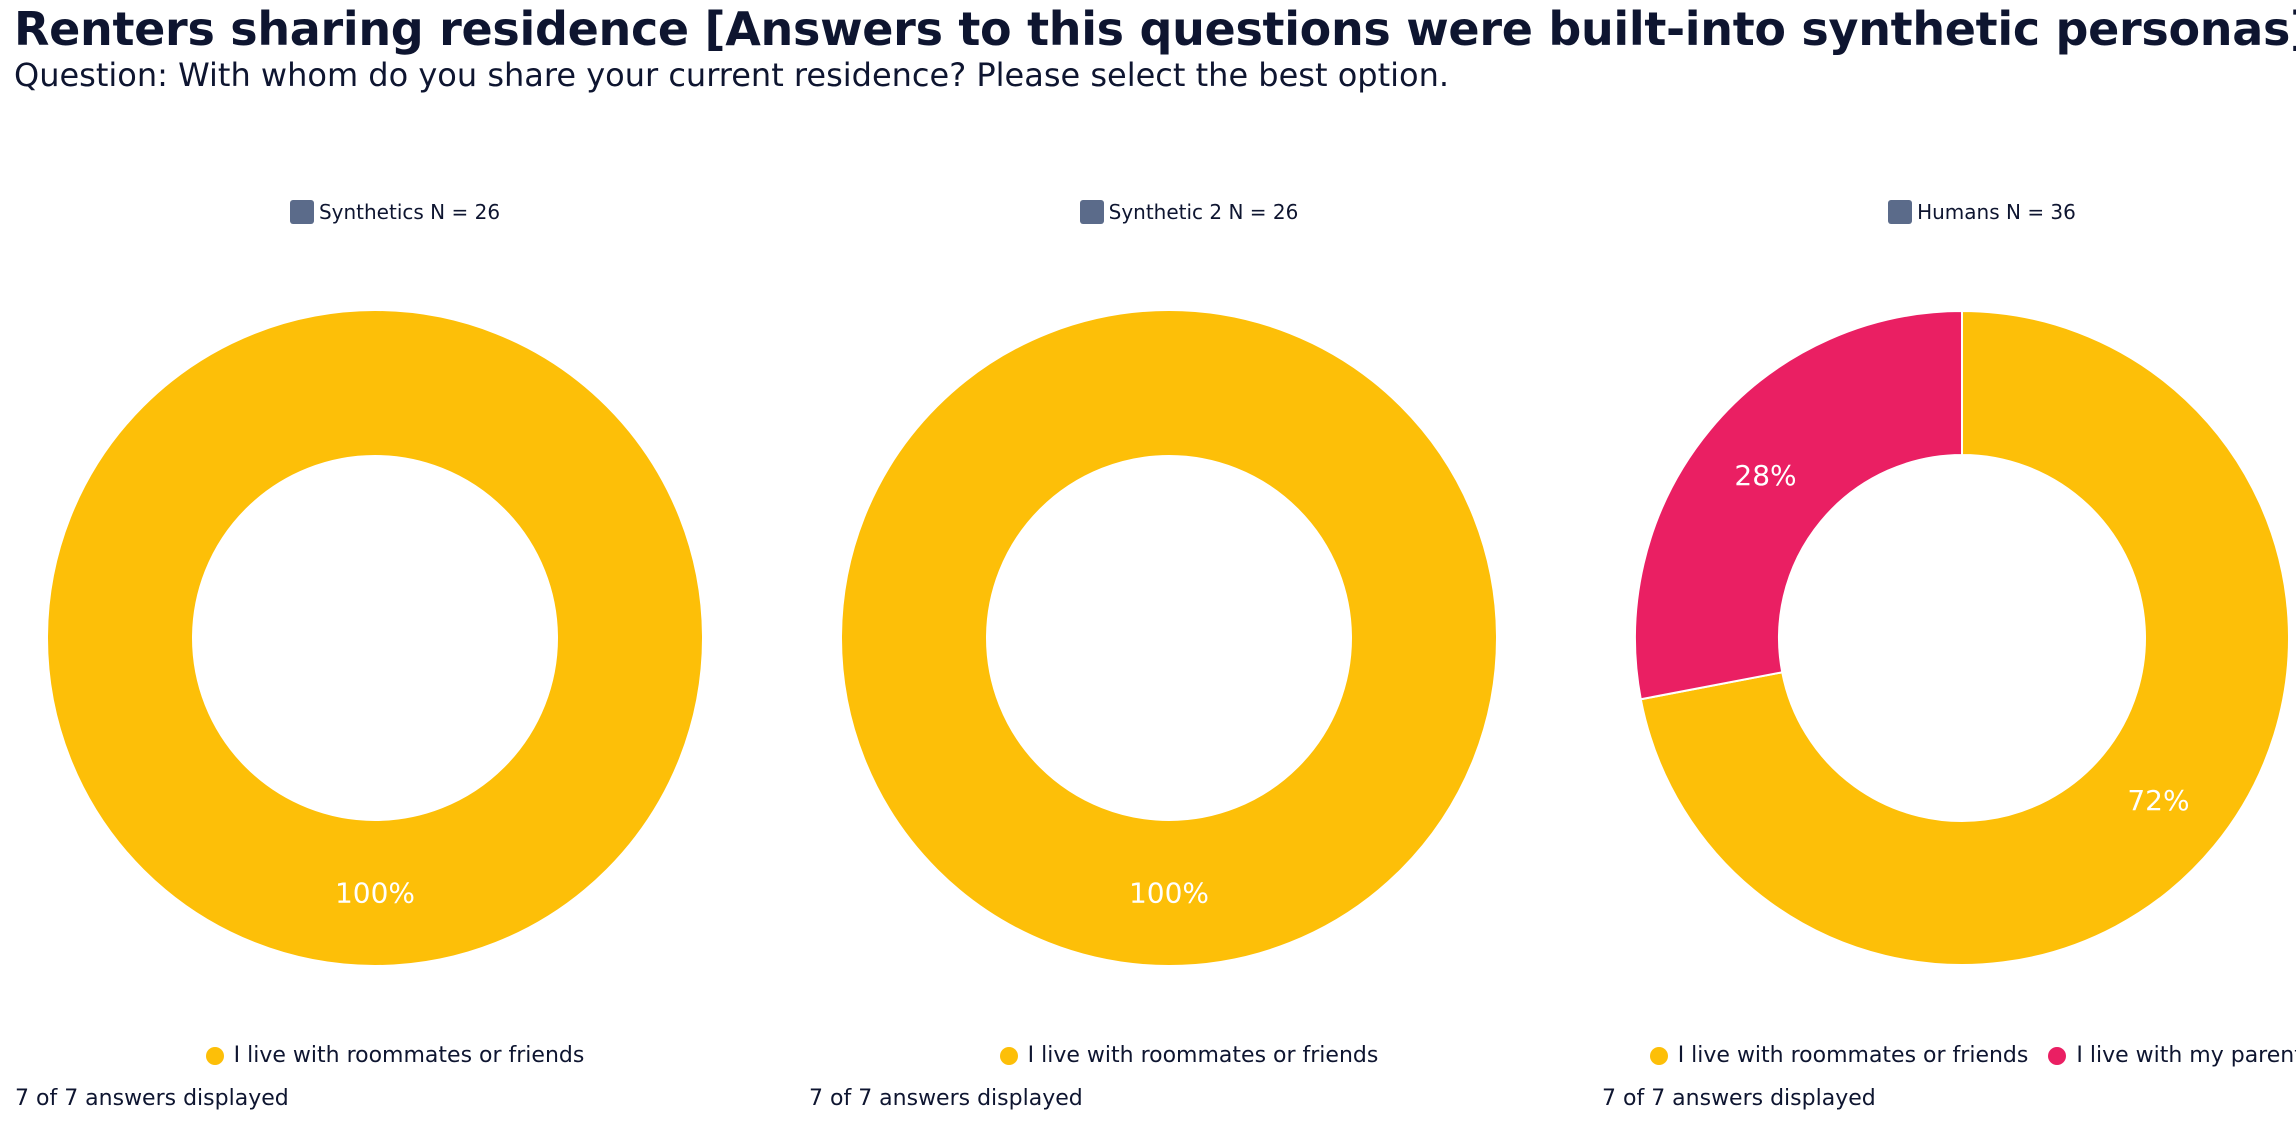  I want to click on series-legend-label: Synthetic 2 N = 26, so click(1203, 212).